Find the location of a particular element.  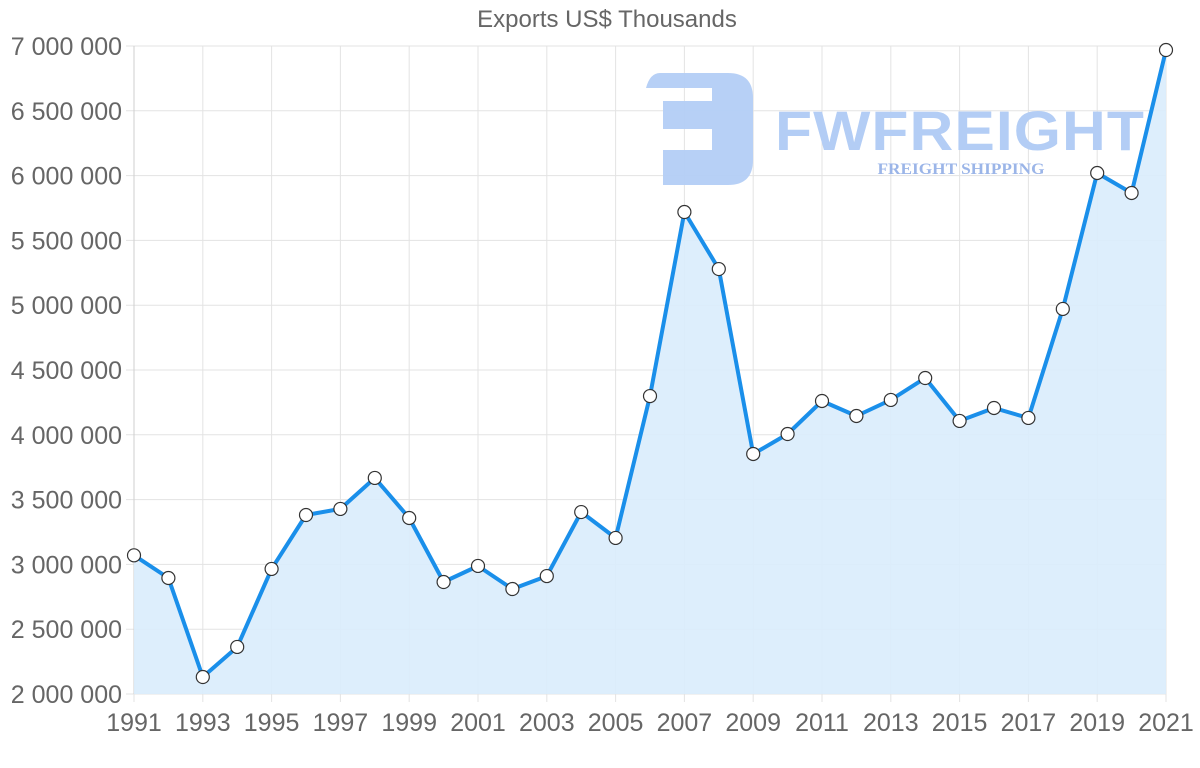

x-tick-label: 1995 is located at coordinates (272, 723).